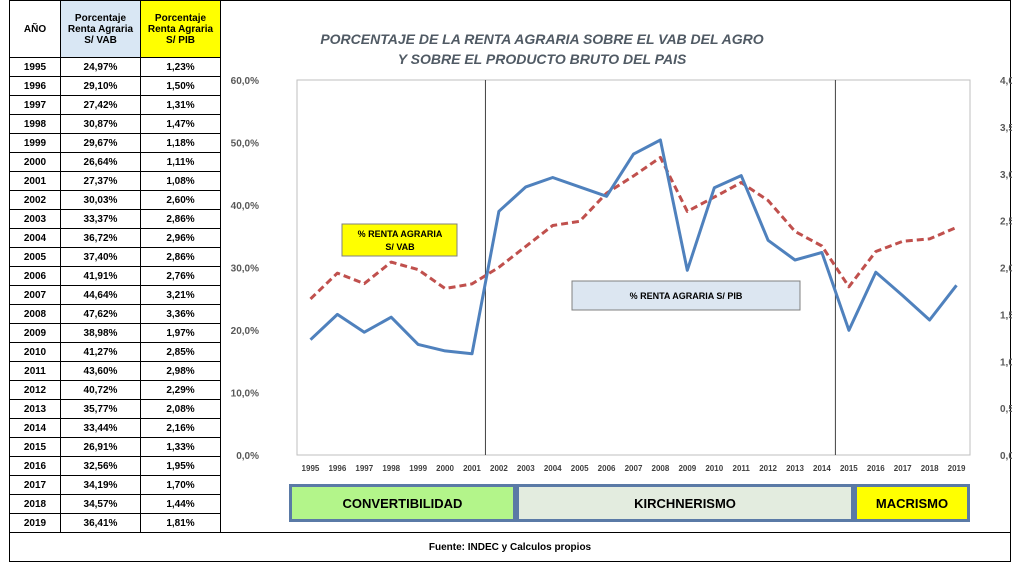  I want to click on table-row: 2005 37,40% 2,86%, so click(115, 257).